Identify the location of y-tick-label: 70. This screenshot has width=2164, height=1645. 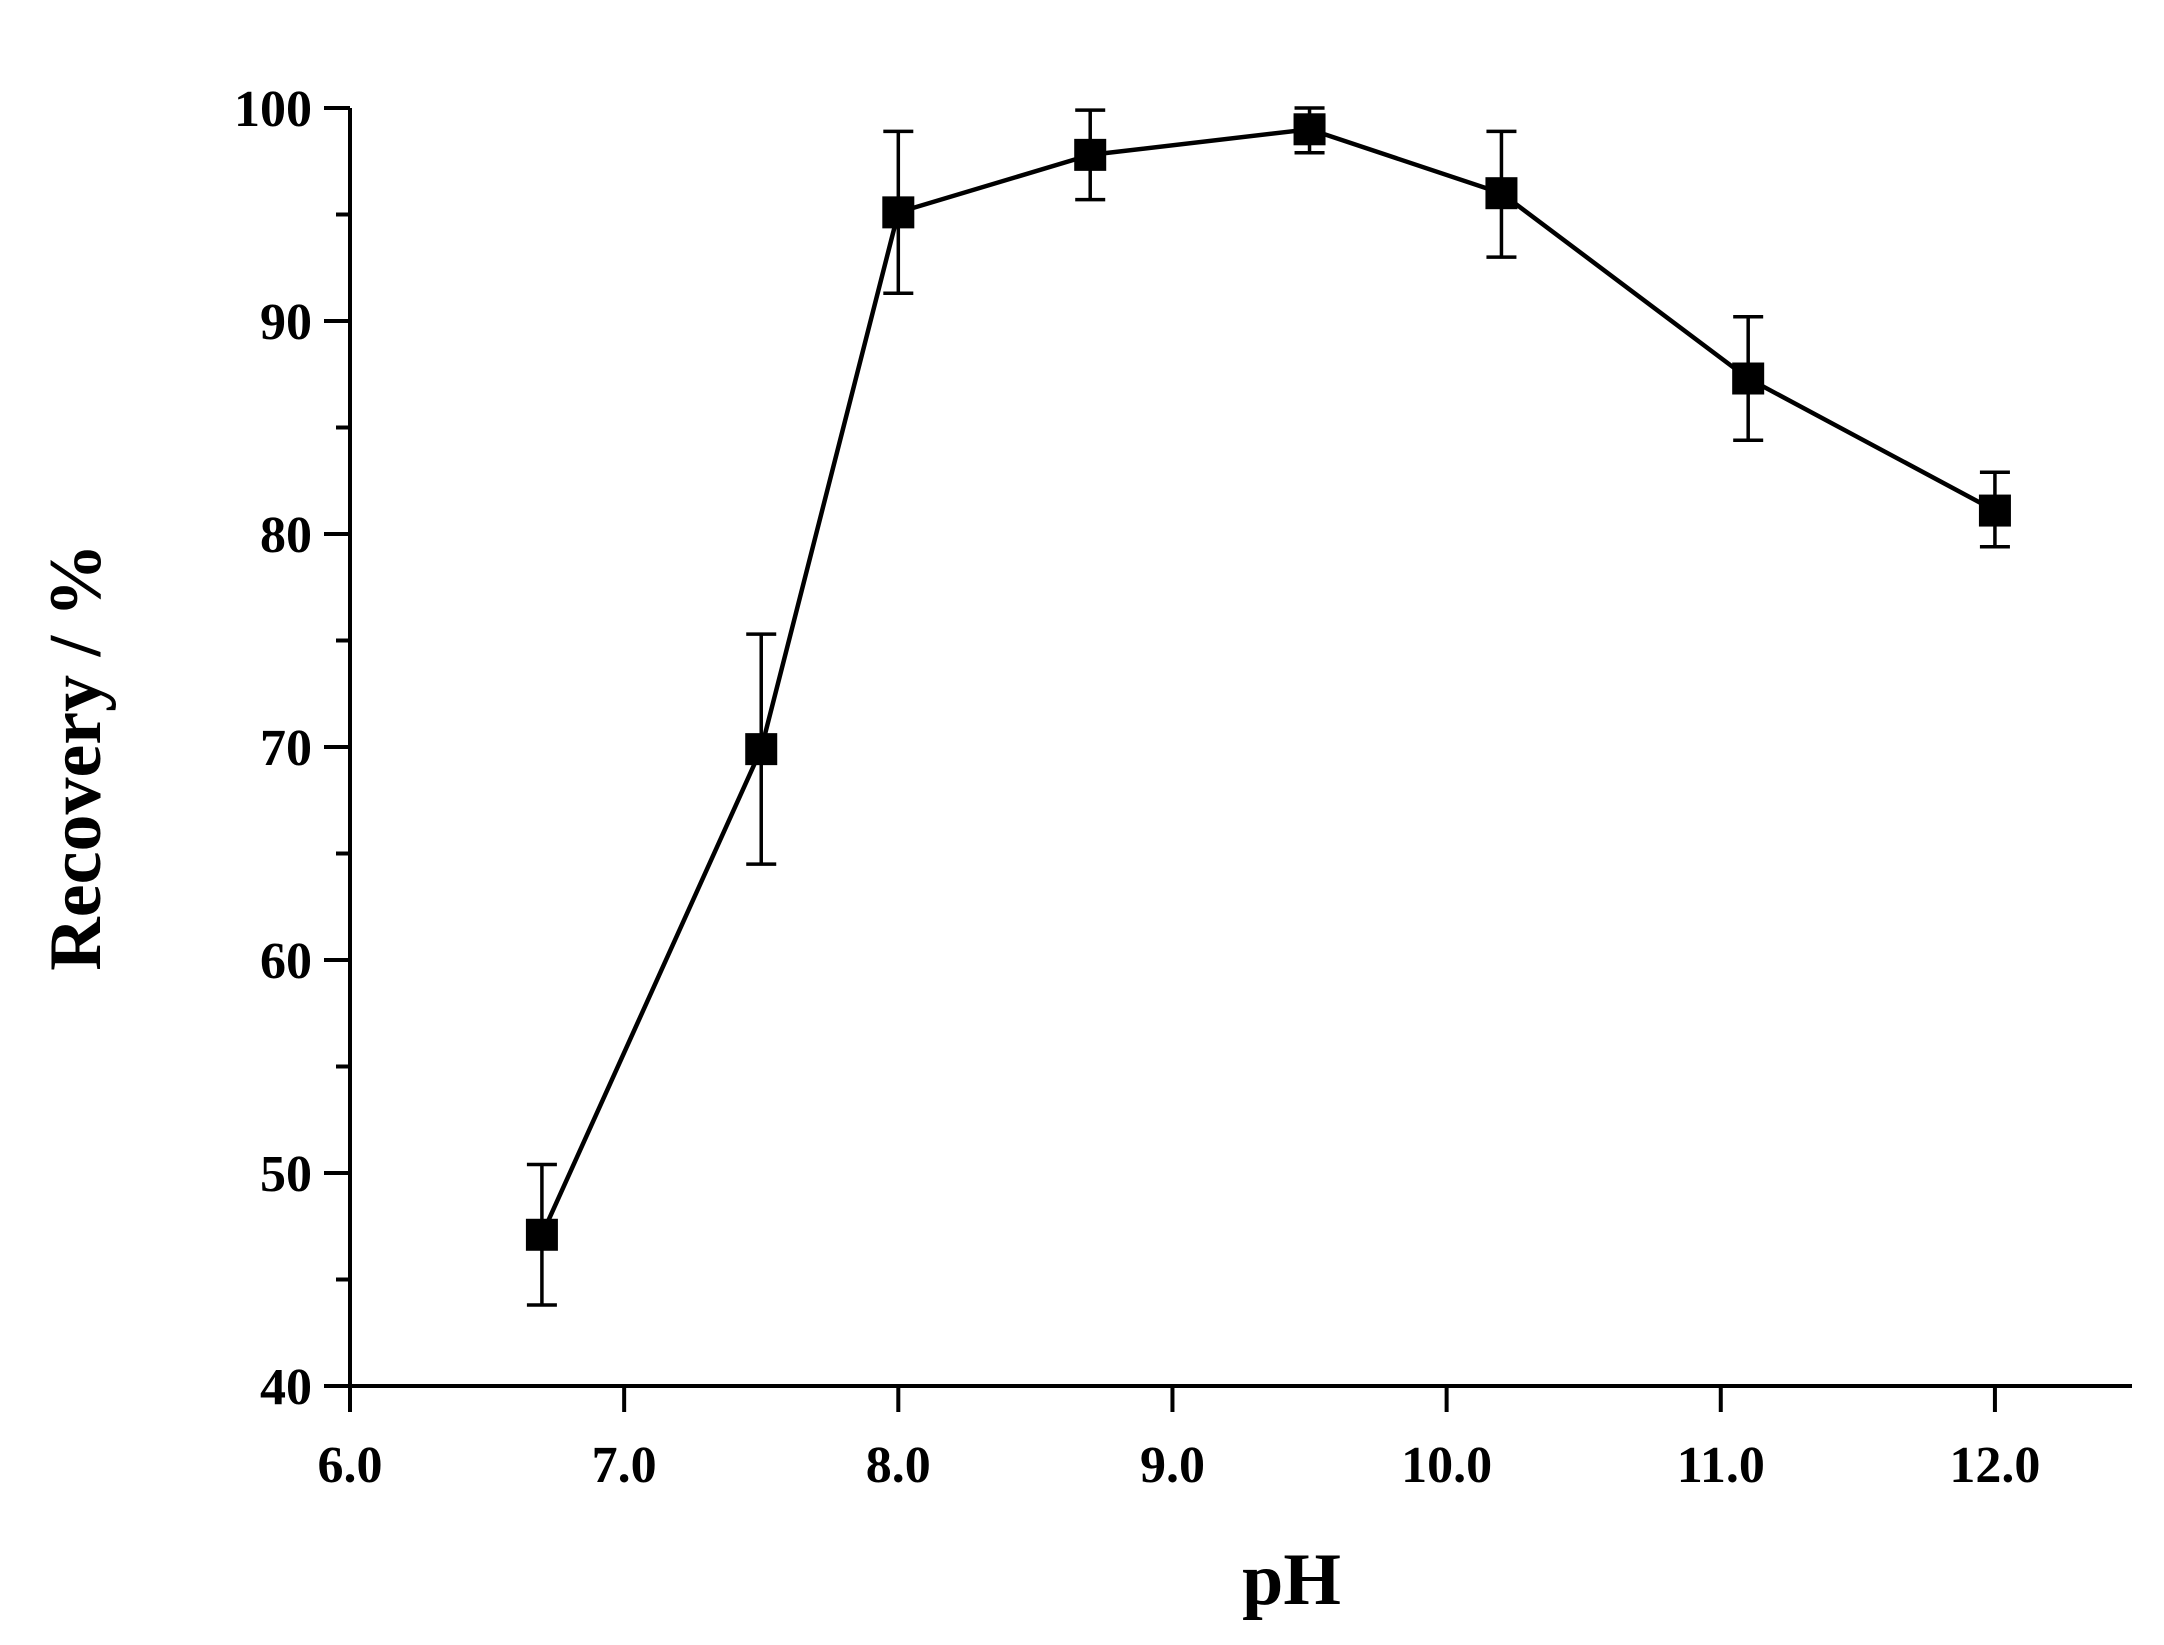
(286, 748).